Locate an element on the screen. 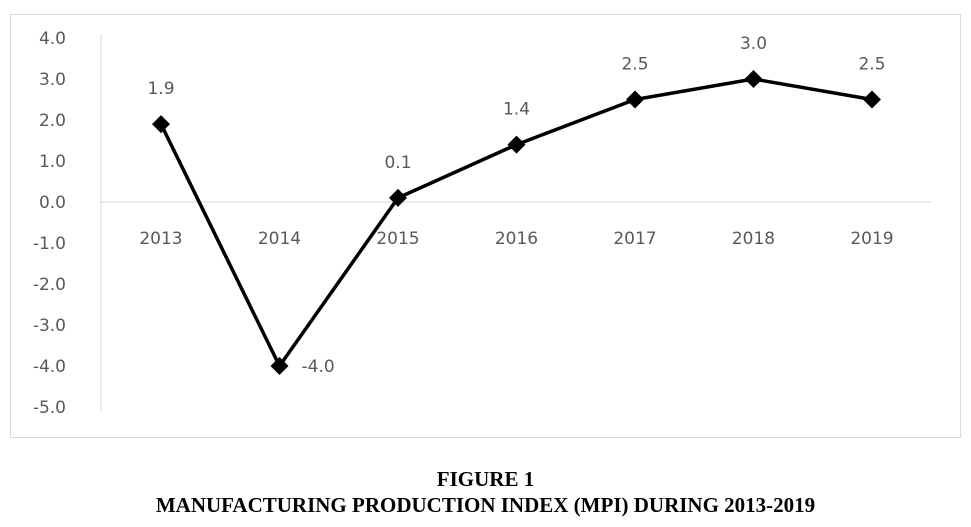 The width and height of the screenshot is (971, 527). y-tick-label: -1.0 is located at coordinates (49, 244).